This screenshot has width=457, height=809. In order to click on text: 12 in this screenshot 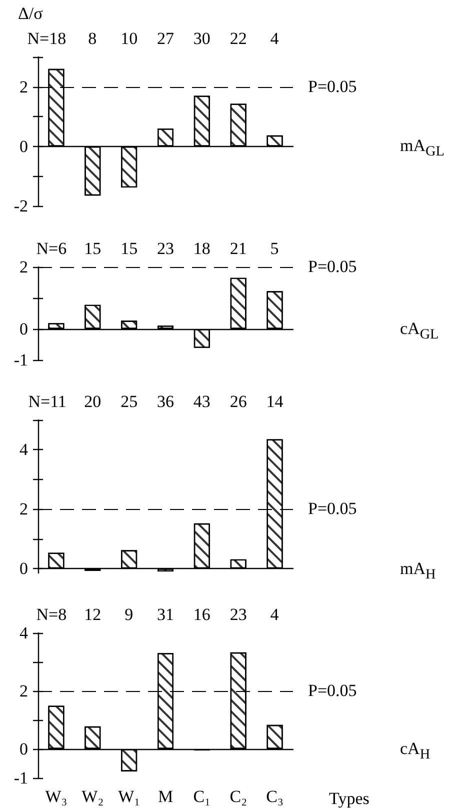, I will do `click(93, 615)`.